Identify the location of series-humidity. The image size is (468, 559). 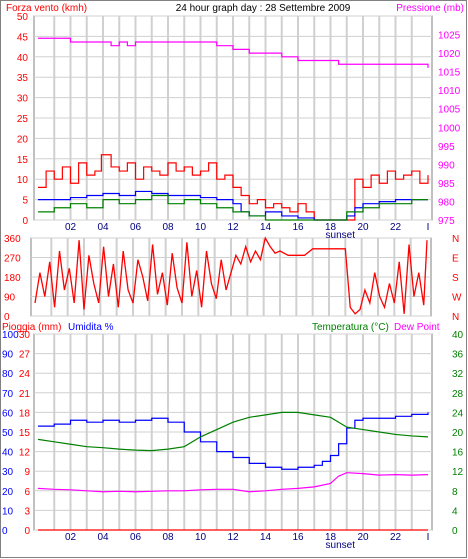
(233, 441).